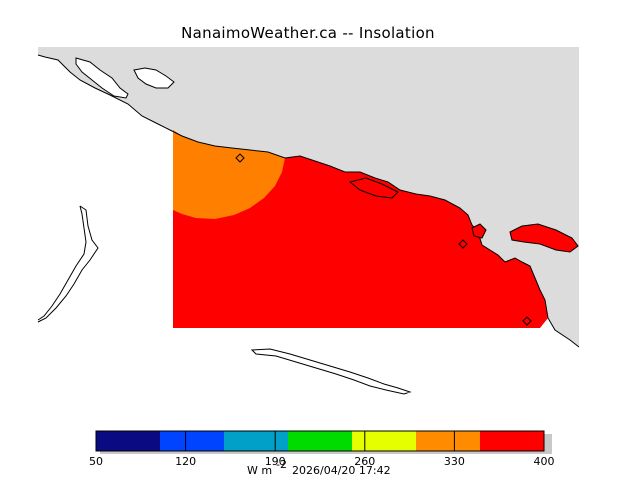 This screenshot has height=480, width=640. Describe the element at coordinates (364, 461) in the screenshot. I see `colorbar-tick-label-3: 260` at that location.